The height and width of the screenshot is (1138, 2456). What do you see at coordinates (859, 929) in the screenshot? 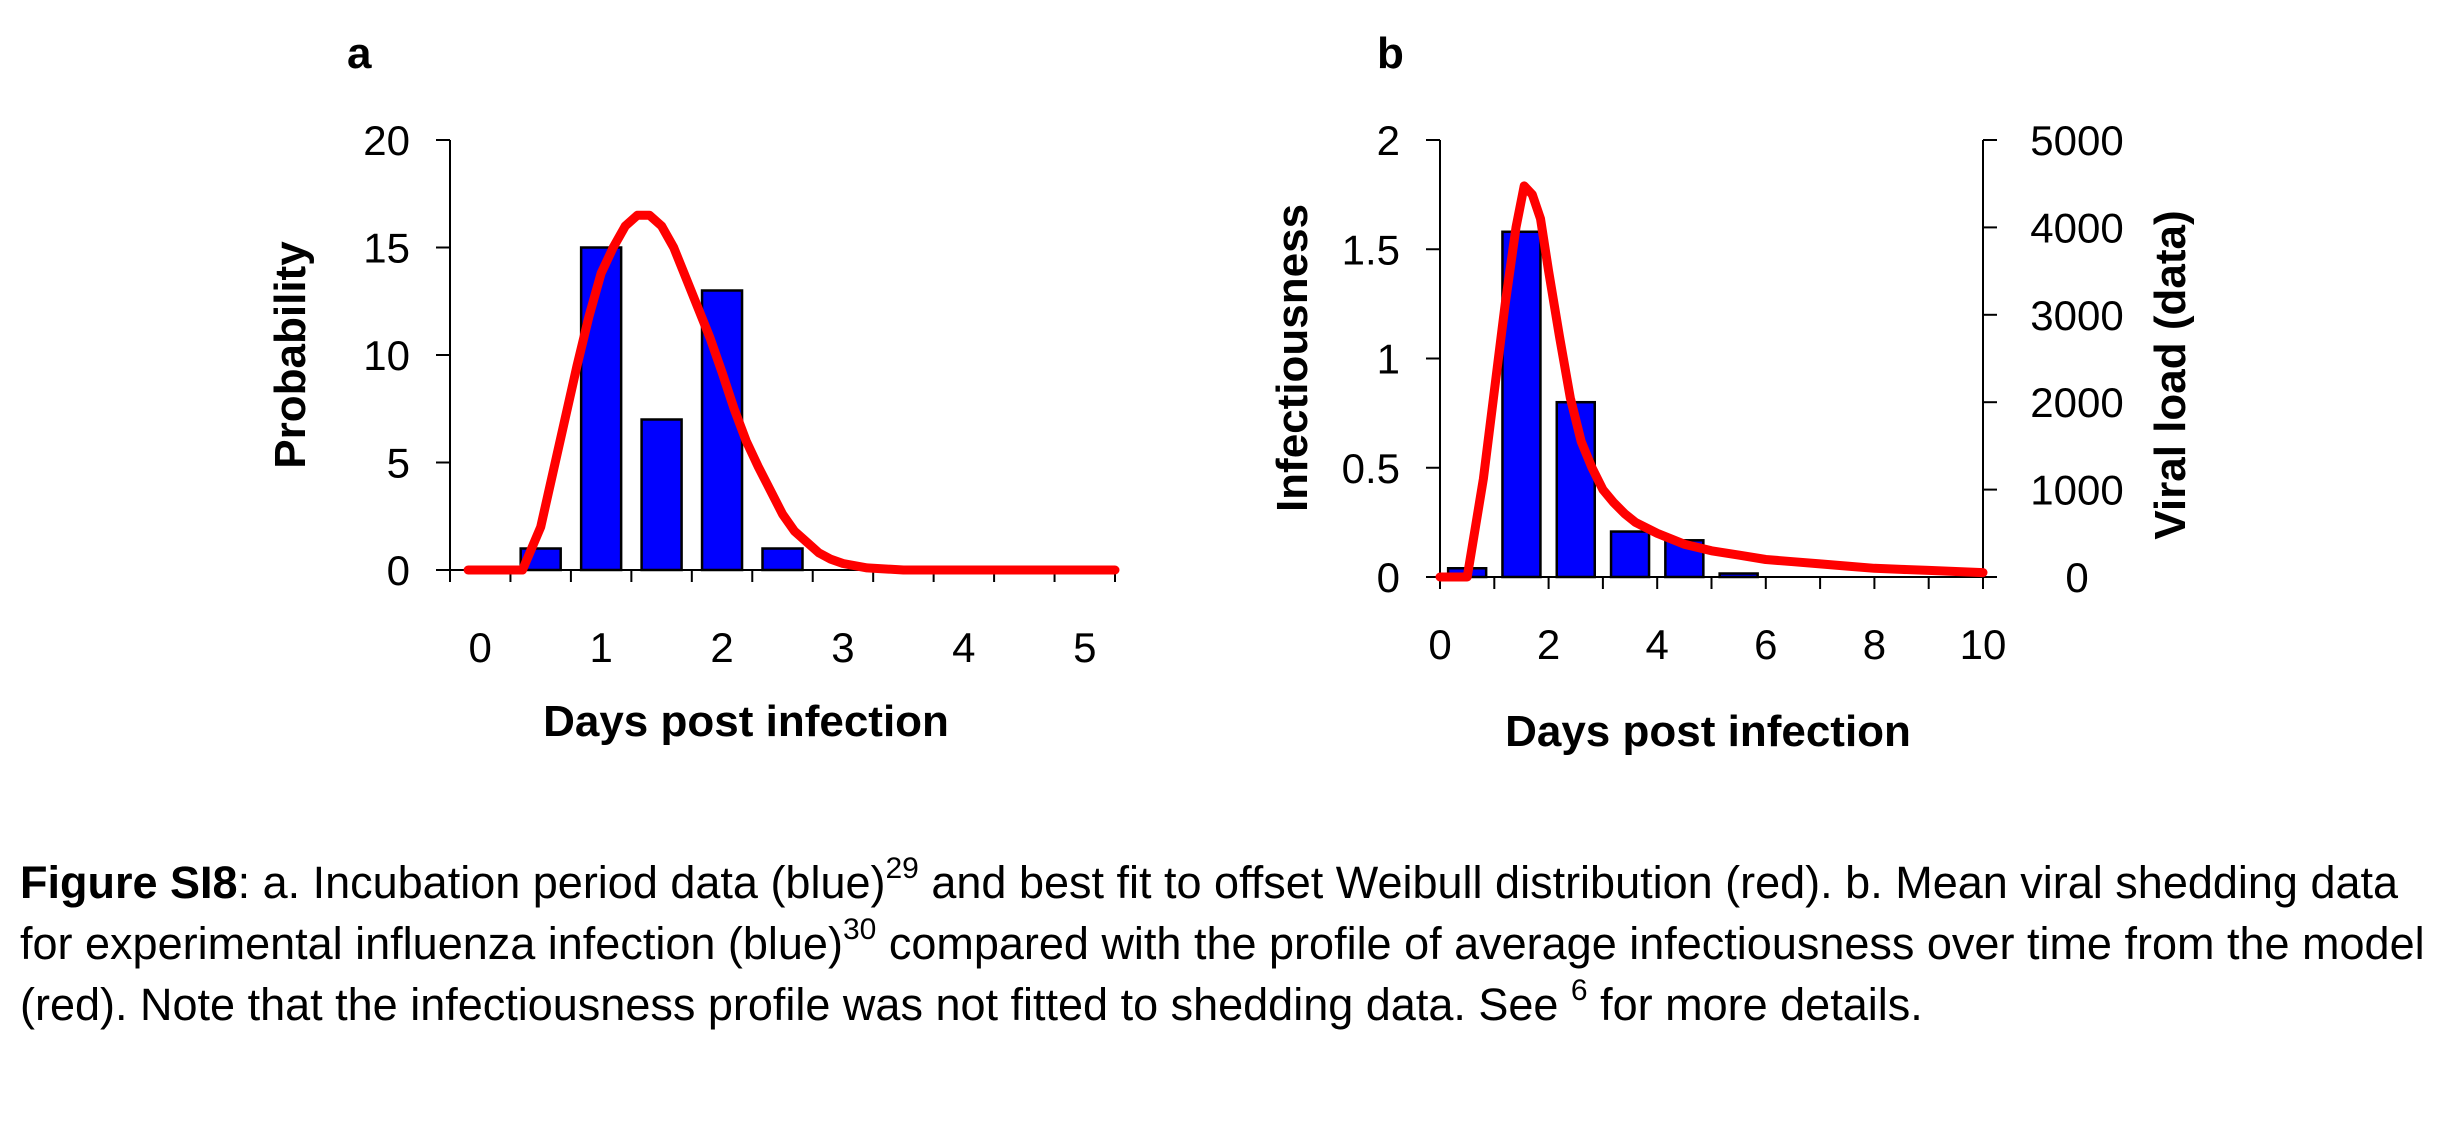
I see `caption-reference-30: 30` at bounding box center [859, 929].